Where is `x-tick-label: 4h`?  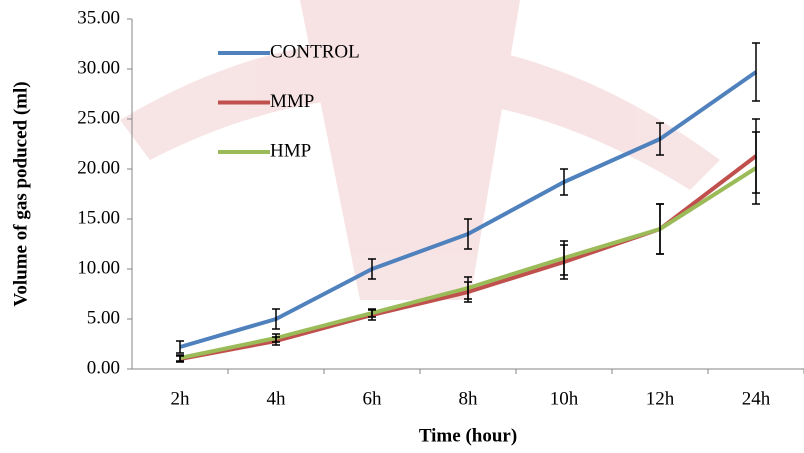
x-tick-label: 4h is located at coordinates (277, 398).